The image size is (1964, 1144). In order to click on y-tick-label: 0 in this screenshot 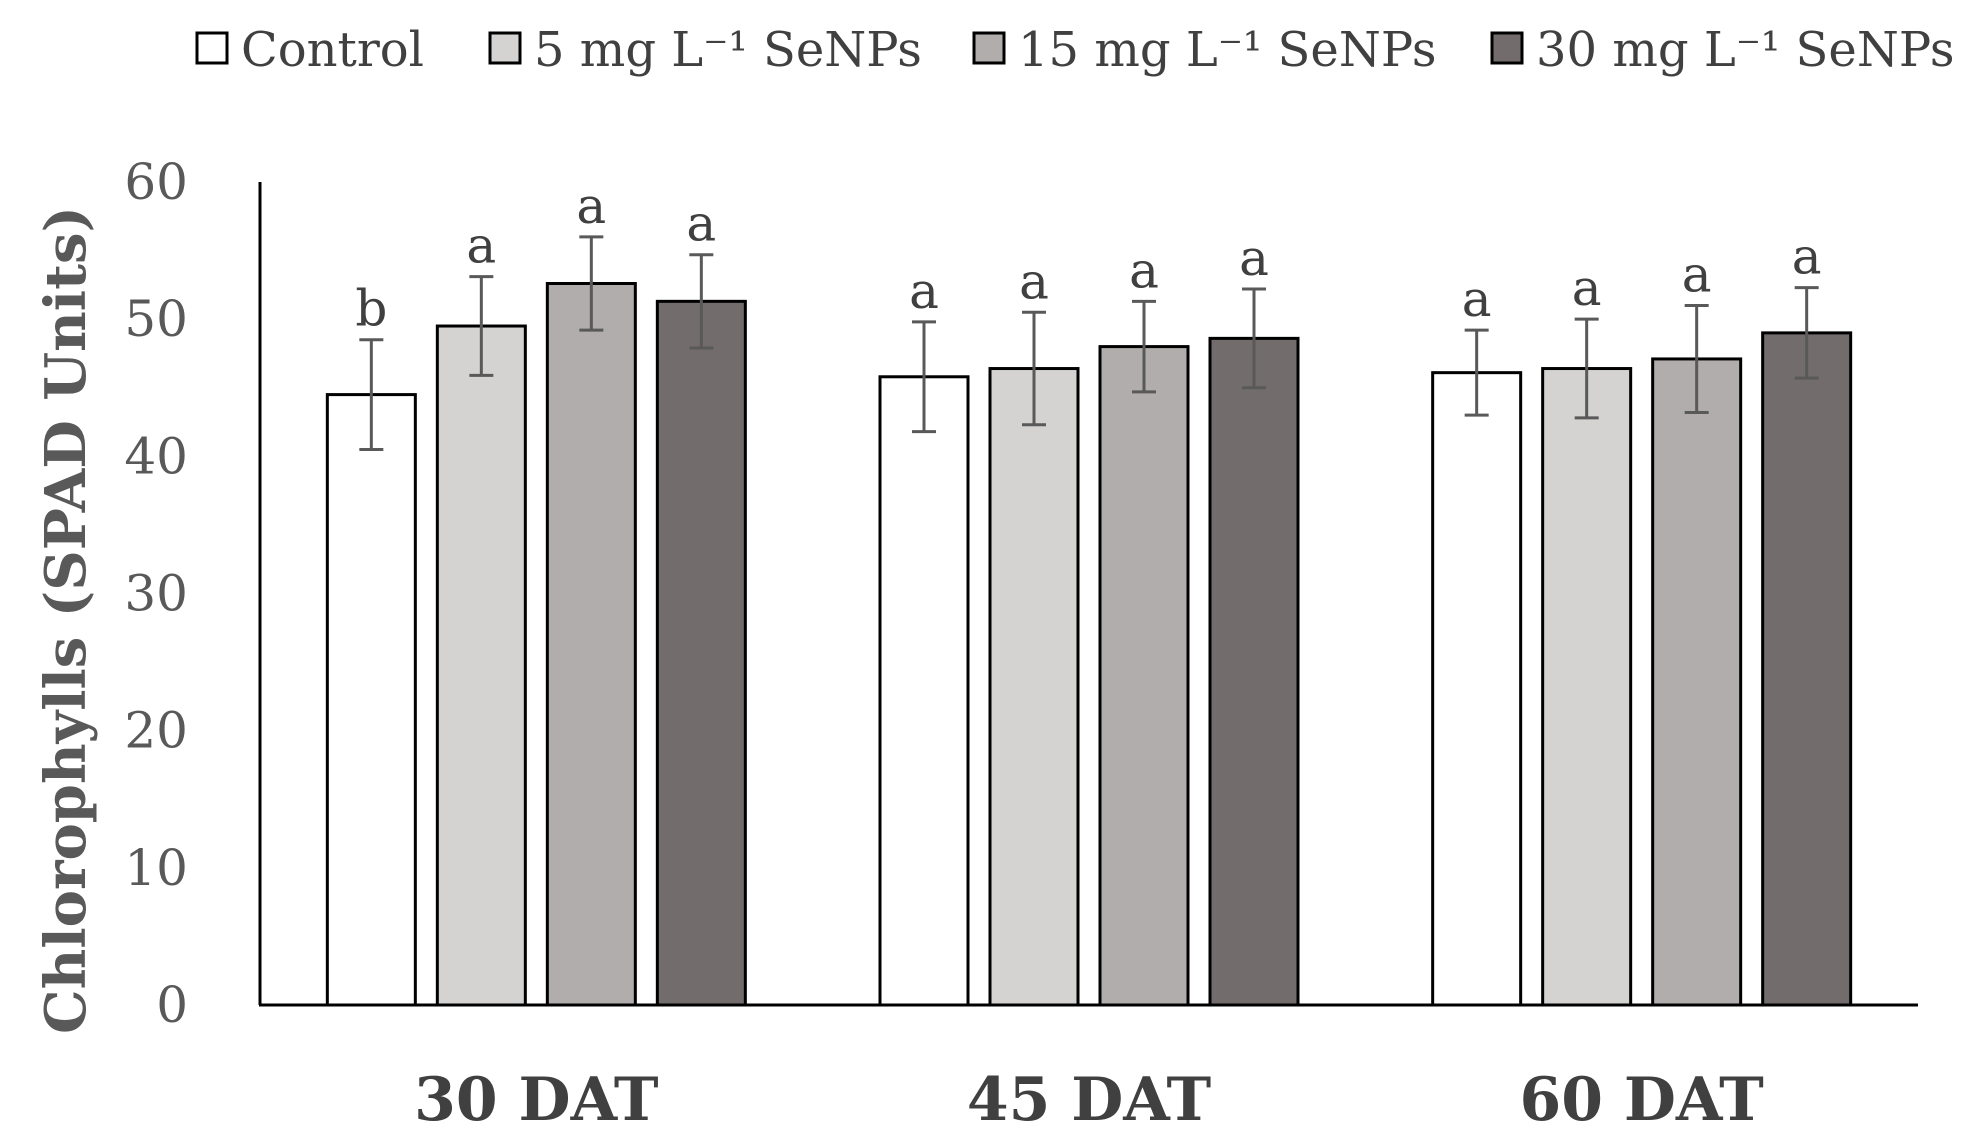, I will do `click(172, 1005)`.